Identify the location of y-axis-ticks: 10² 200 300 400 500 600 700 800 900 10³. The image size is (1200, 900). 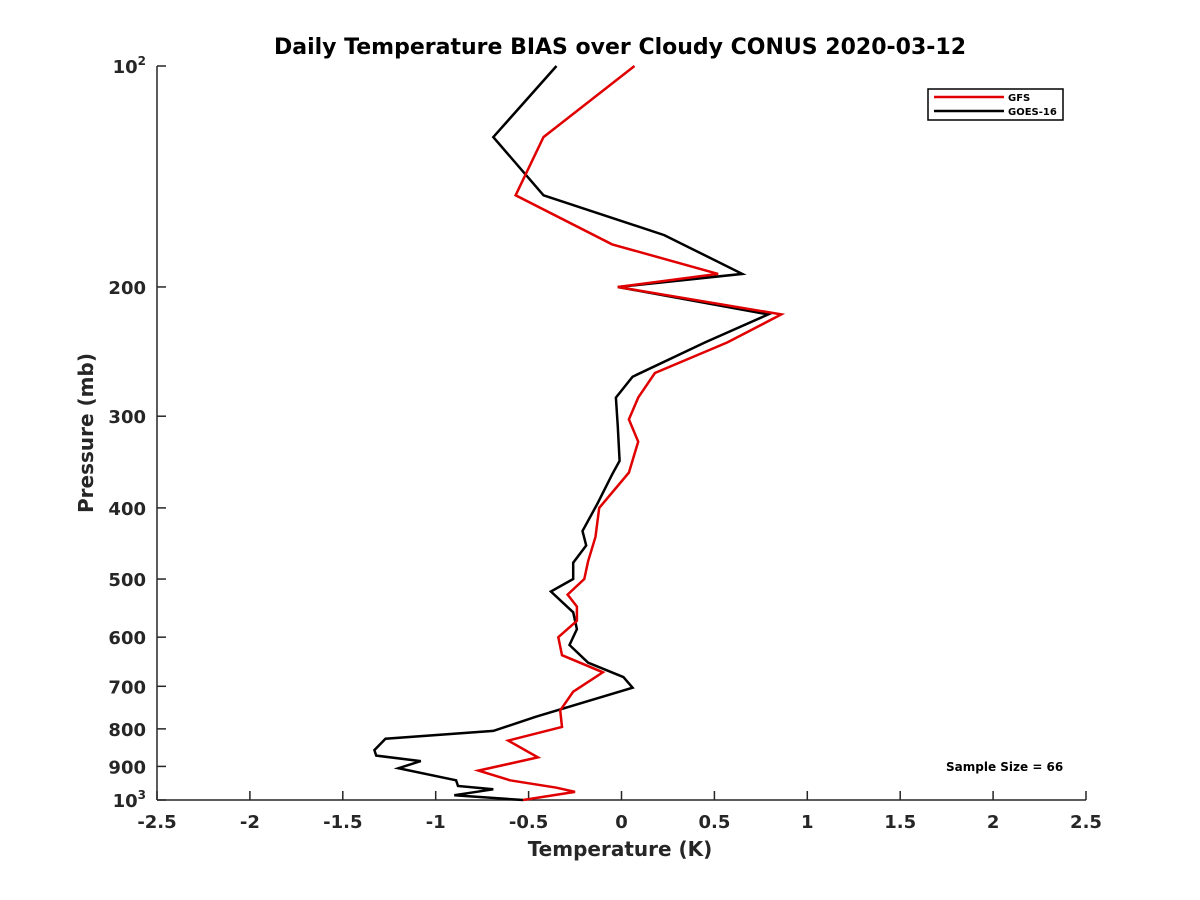
(137, 433).